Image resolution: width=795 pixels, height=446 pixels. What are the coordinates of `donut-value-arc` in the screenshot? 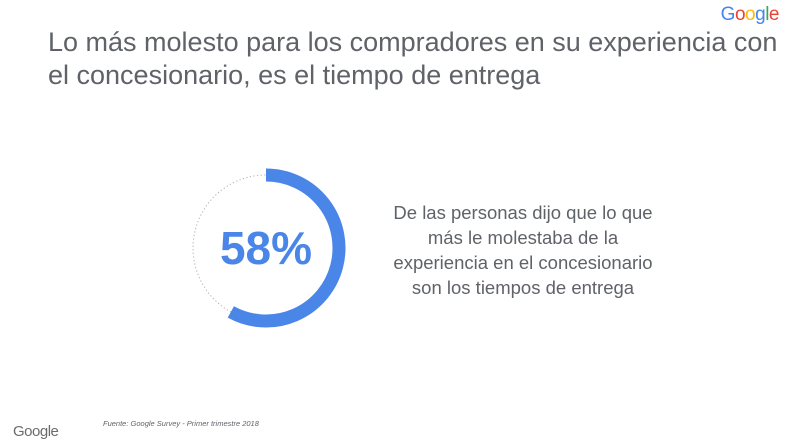 It's located at (286, 248).